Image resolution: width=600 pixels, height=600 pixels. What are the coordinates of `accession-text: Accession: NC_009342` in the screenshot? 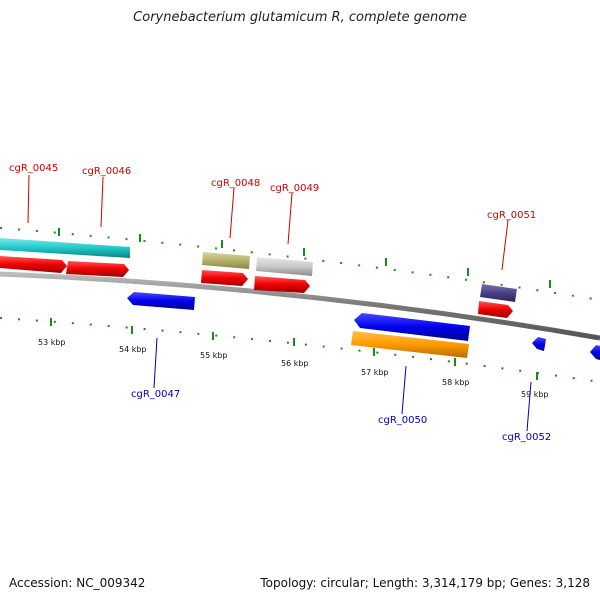 It's located at (77, 583).